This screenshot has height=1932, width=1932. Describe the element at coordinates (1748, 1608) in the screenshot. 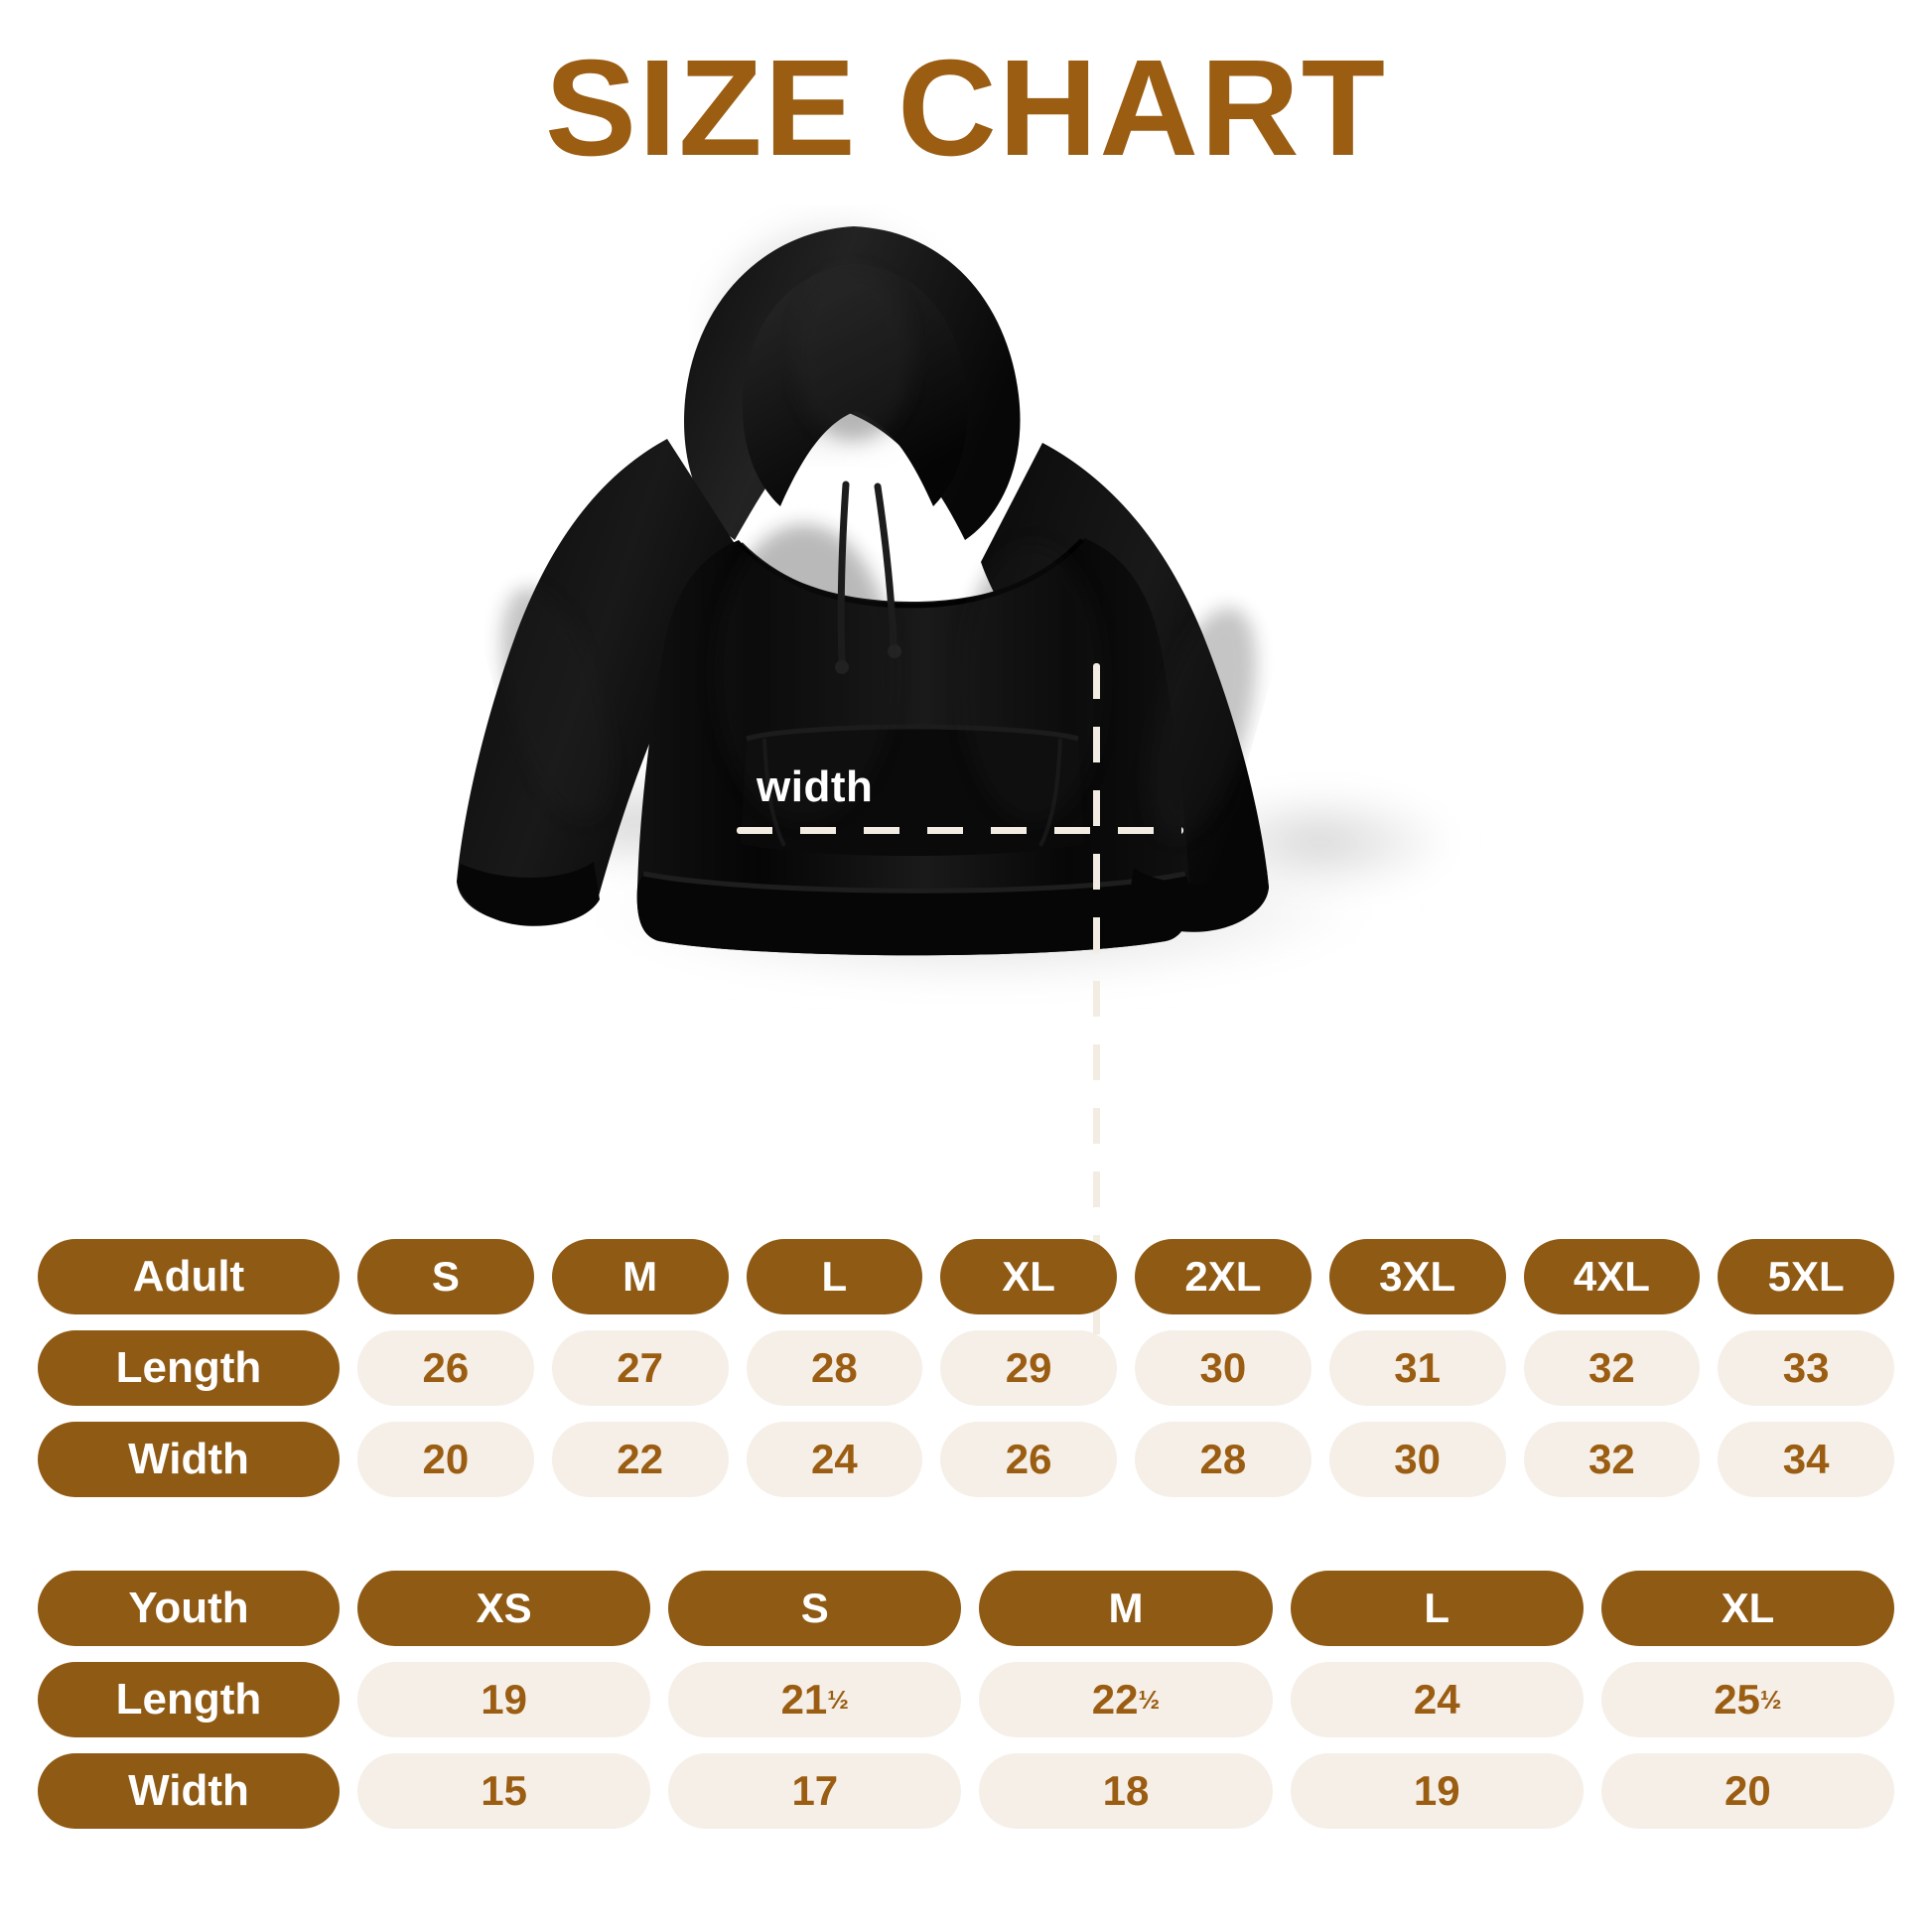

I see `youth-size-xl: XL` at that location.